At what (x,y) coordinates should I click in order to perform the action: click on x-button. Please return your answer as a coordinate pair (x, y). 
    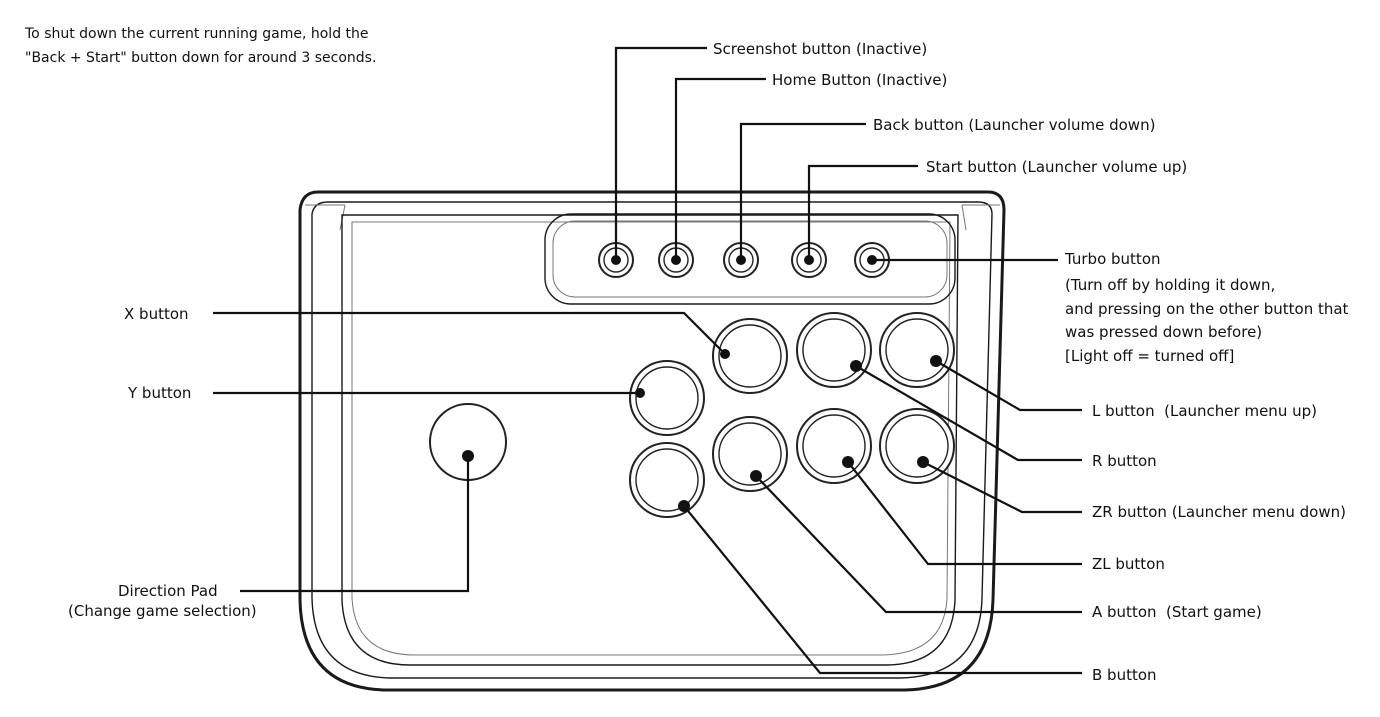
    Looking at the image, I should click on (750, 356).